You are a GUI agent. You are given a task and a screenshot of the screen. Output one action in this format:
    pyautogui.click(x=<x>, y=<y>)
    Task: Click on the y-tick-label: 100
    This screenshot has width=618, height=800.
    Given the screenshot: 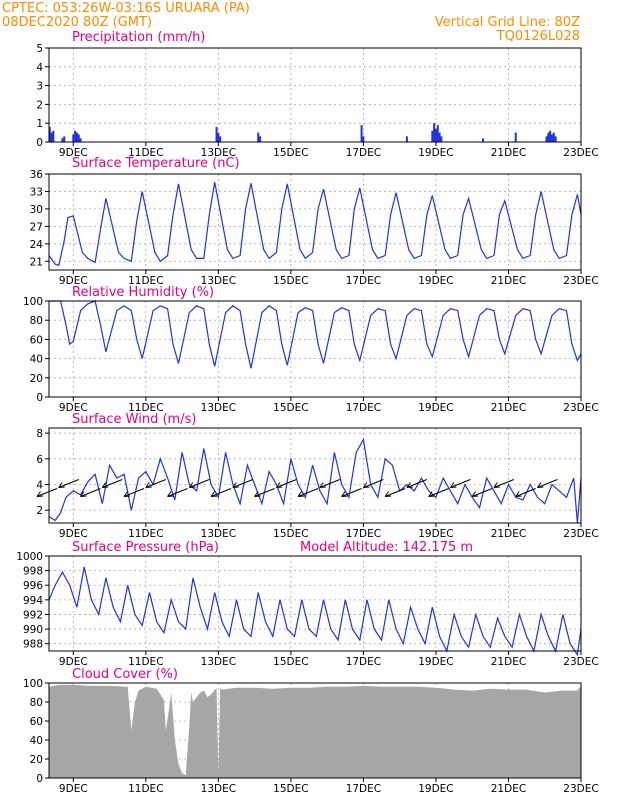 What is the action you would take?
    pyautogui.click(x=33, y=684)
    